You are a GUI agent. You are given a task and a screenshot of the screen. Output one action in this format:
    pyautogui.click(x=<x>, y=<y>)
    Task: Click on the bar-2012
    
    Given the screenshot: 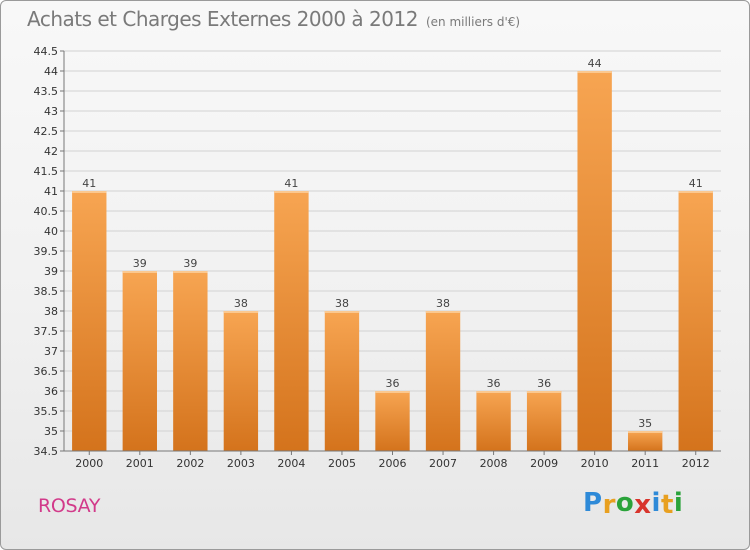 What is the action you would take?
    pyautogui.click(x=695, y=321)
    